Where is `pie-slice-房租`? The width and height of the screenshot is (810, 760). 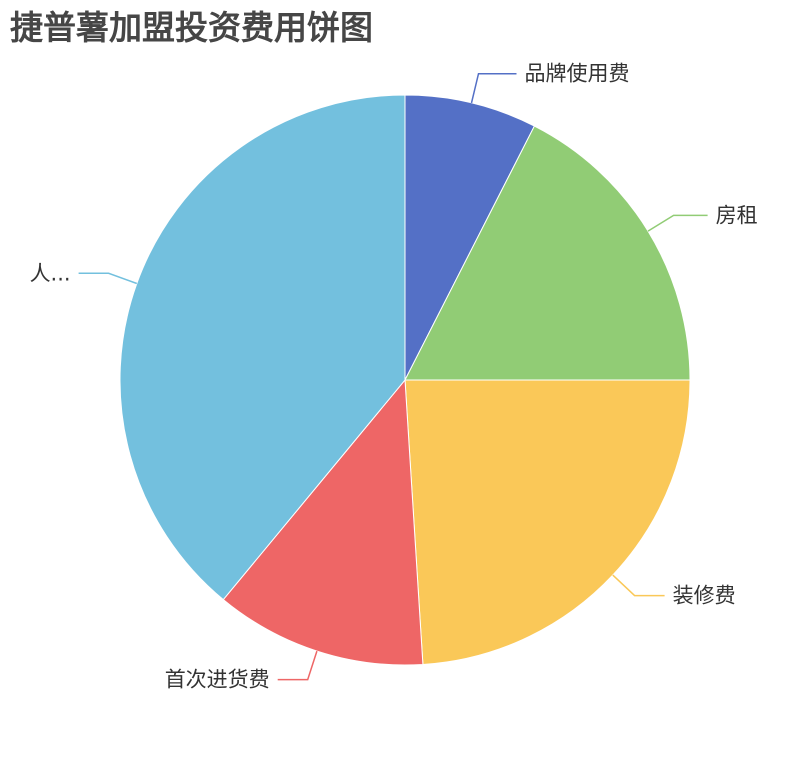 pie-slice-房租 is located at coordinates (547, 253).